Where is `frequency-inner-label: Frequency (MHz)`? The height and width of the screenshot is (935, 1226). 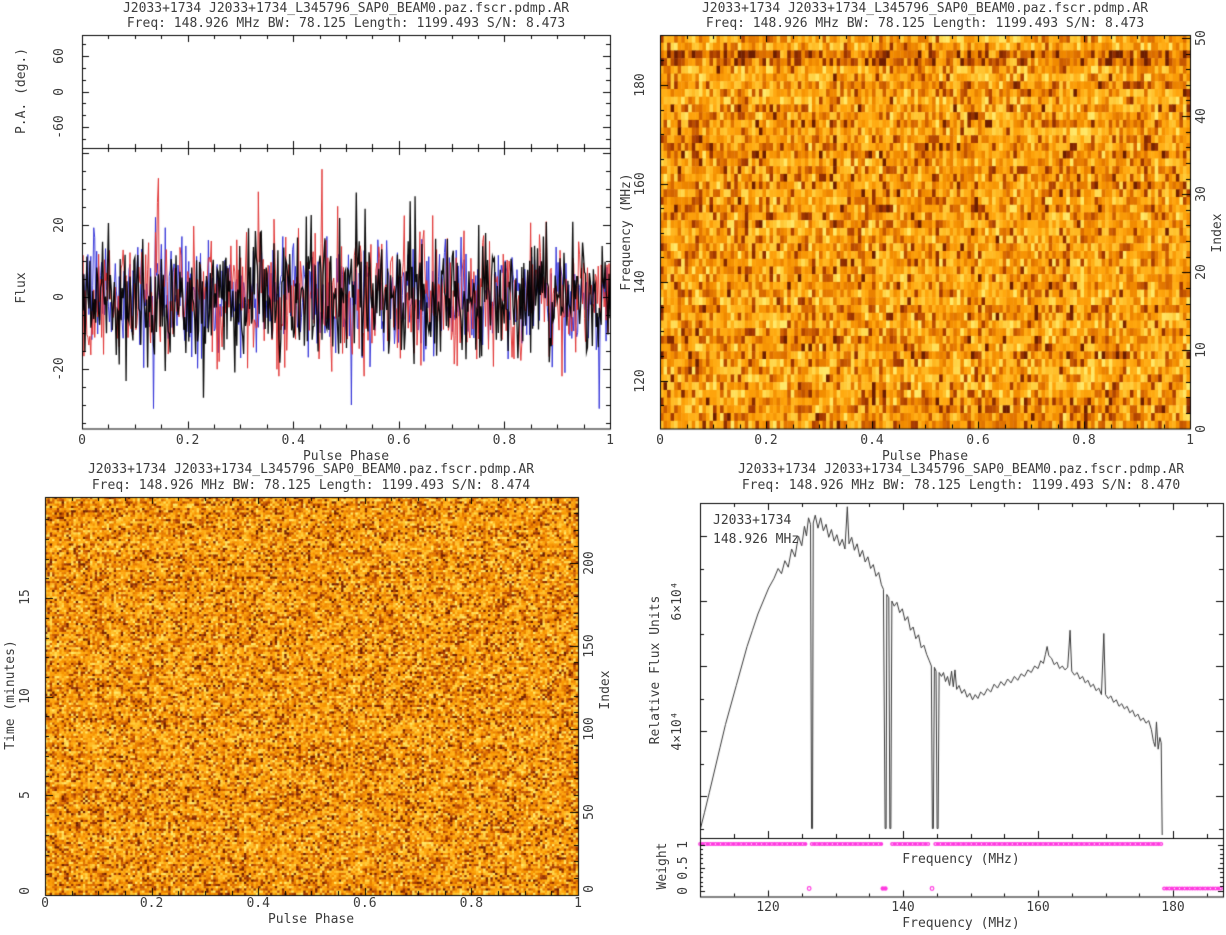
frequency-inner-label: Frequency (MHz) is located at coordinates (961, 859).